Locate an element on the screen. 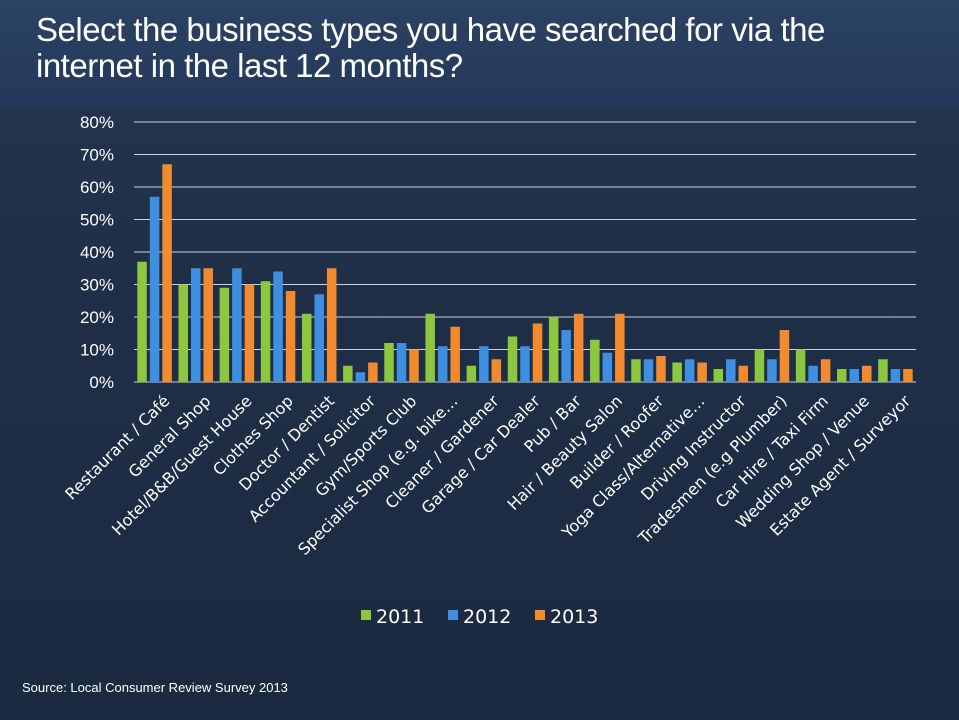  legend-label: 2013 is located at coordinates (574, 617).